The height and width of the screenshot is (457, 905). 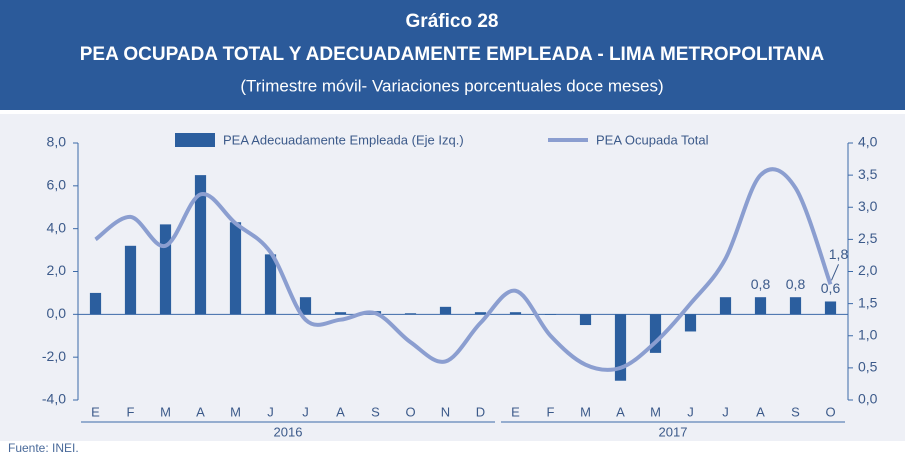 What do you see at coordinates (57, 185) in the screenshot?
I see `y-tick-label: 6,0` at bounding box center [57, 185].